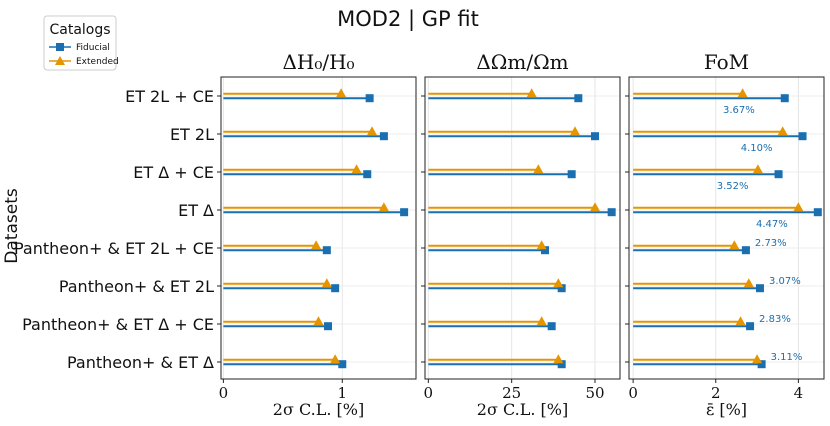 The image size is (830, 426). I want to click on panel-title: FoM, so click(726, 62).